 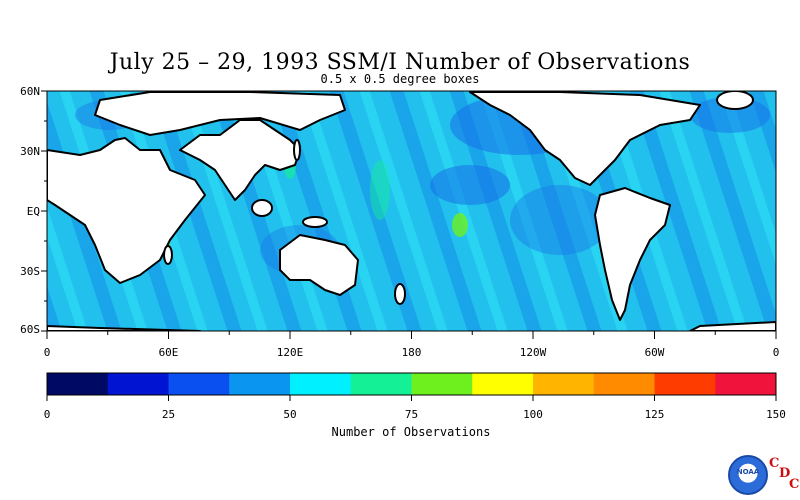 I want to click on antarctica, so click(x=411, y=326).